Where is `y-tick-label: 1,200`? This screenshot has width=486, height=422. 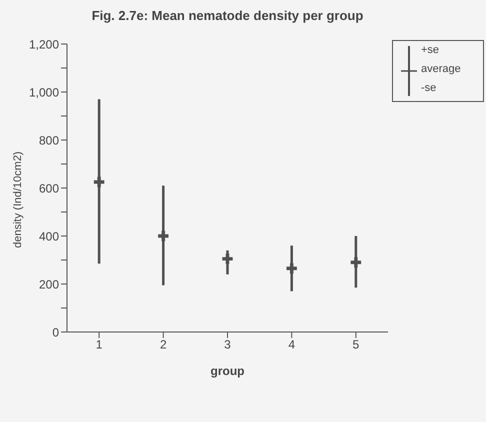 y-tick-label: 1,200 is located at coordinates (44, 44).